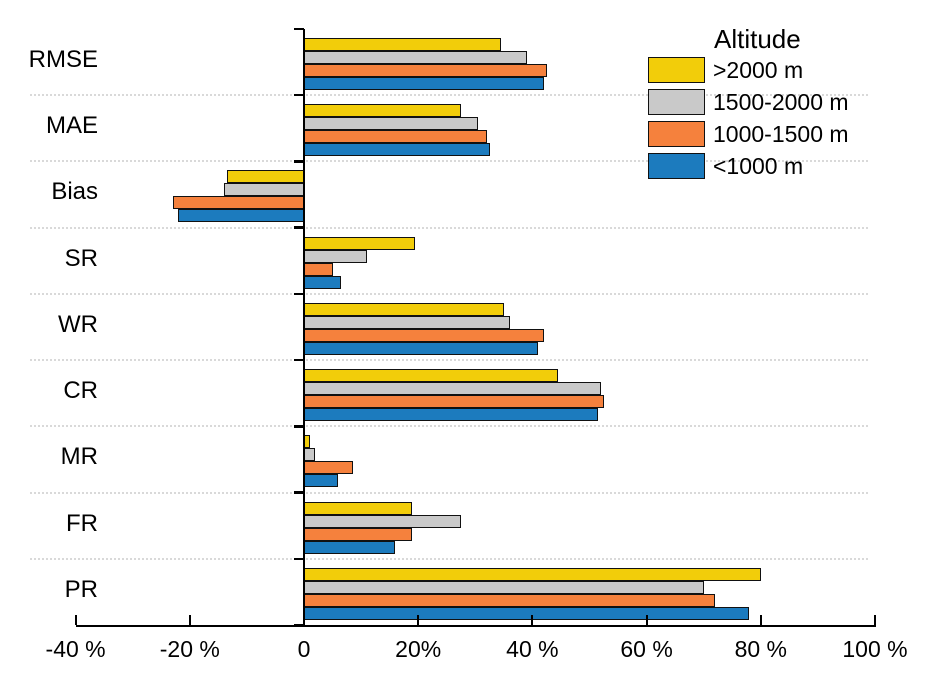  Describe the element at coordinates (82, 523) in the screenshot. I see `category-label-fr: FR` at that location.